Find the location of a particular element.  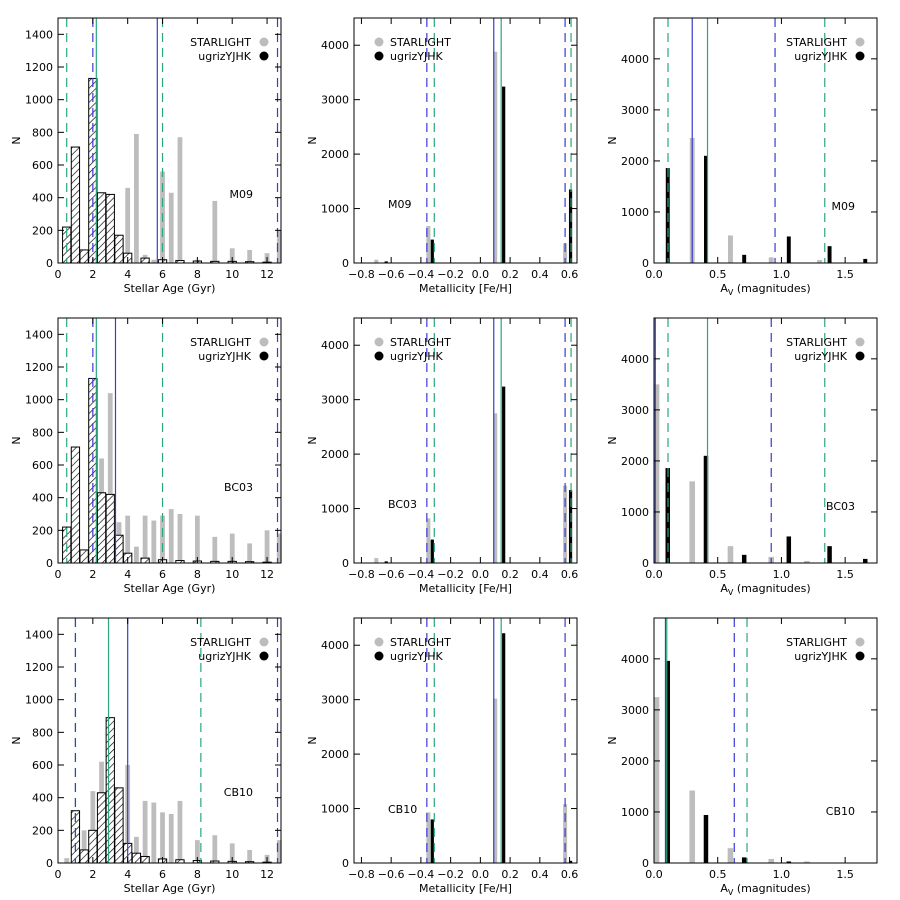

x-tick-label: 2 is located at coordinates (92, 874).